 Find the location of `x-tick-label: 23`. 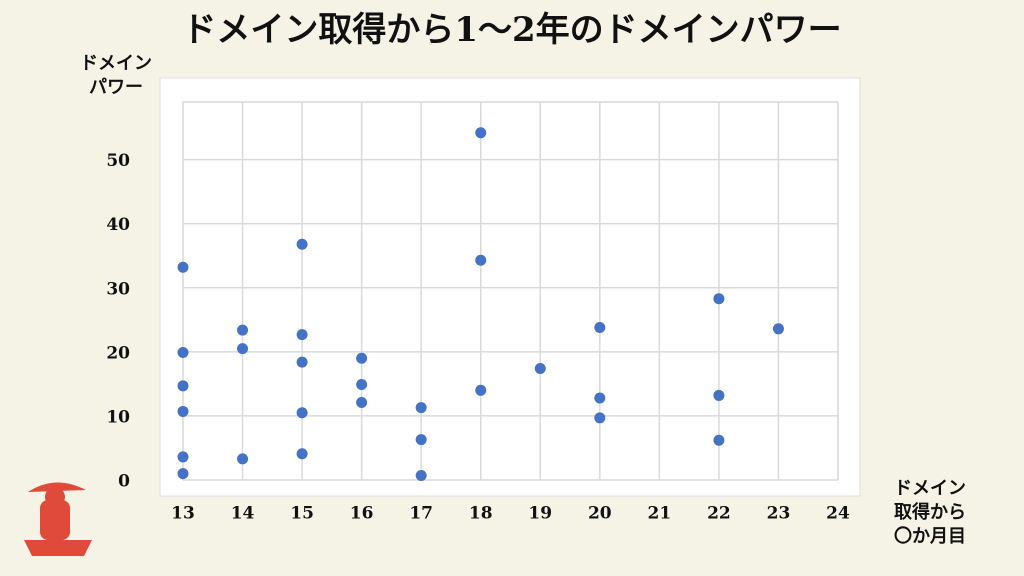

x-tick-label: 23 is located at coordinates (779, 514).